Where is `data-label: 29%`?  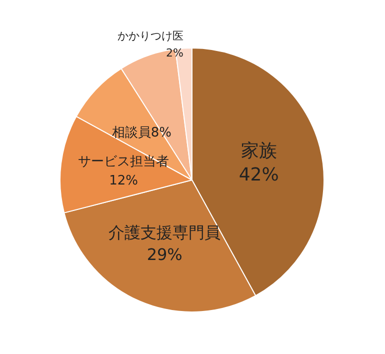
data-label: 29% is located at coordinates (164, 254).